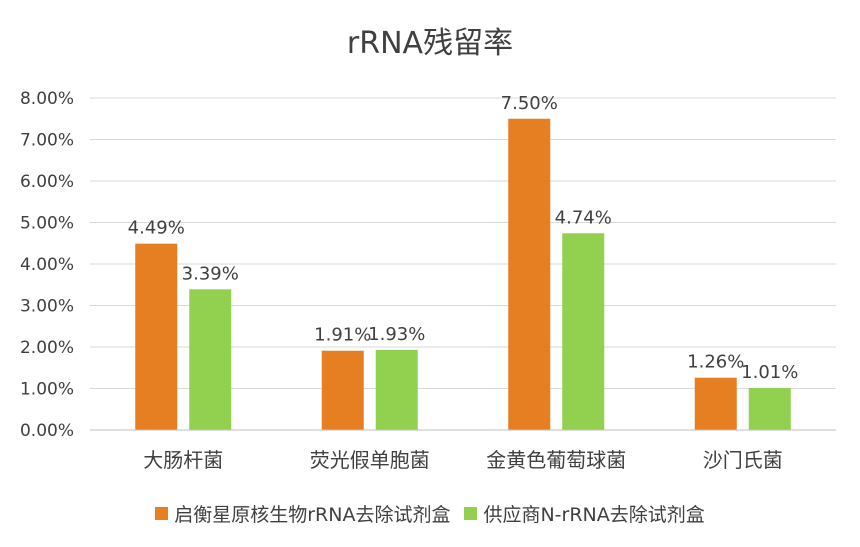 The image size is (860, 547). What do you see at coordinates (583, 217) in the screenshot?
I see `data-label-series-2-3: 4.74%` at bounding box center [583, 217].